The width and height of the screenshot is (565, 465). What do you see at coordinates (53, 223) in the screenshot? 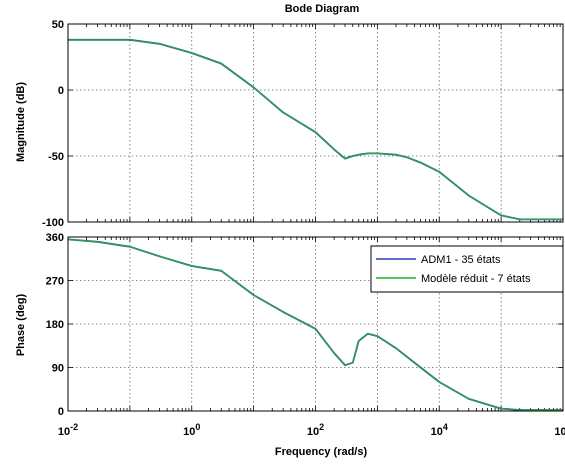
I see `magnitude-y-tick-label: -100` at bounding box center [53, 223].